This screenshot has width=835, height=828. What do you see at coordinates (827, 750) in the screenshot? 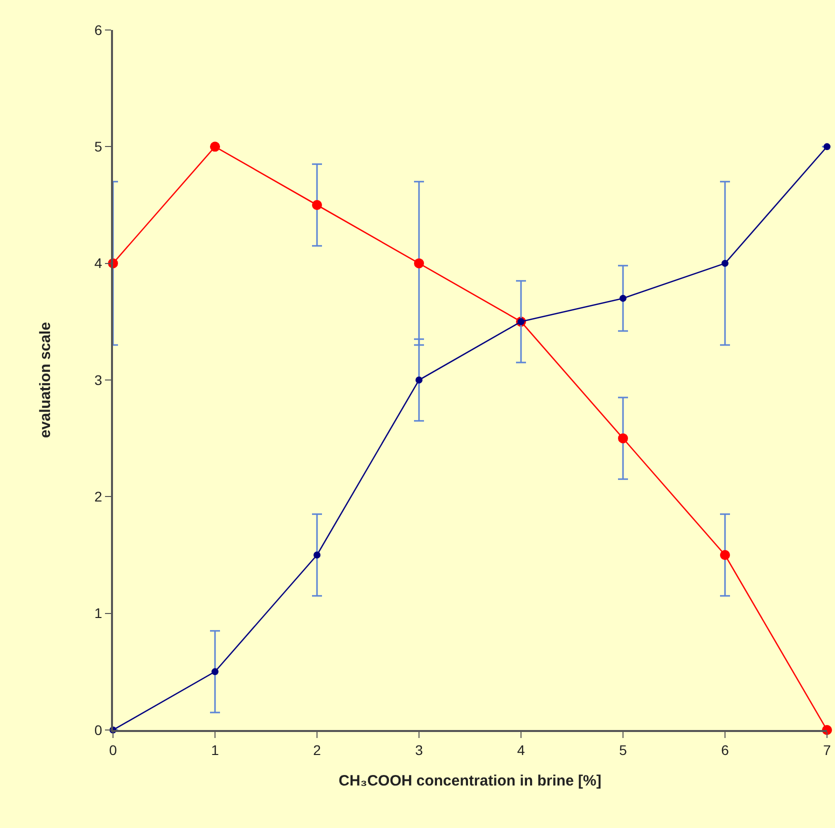
I see `x-tick-label: 7` at bounding box center [827, 750].